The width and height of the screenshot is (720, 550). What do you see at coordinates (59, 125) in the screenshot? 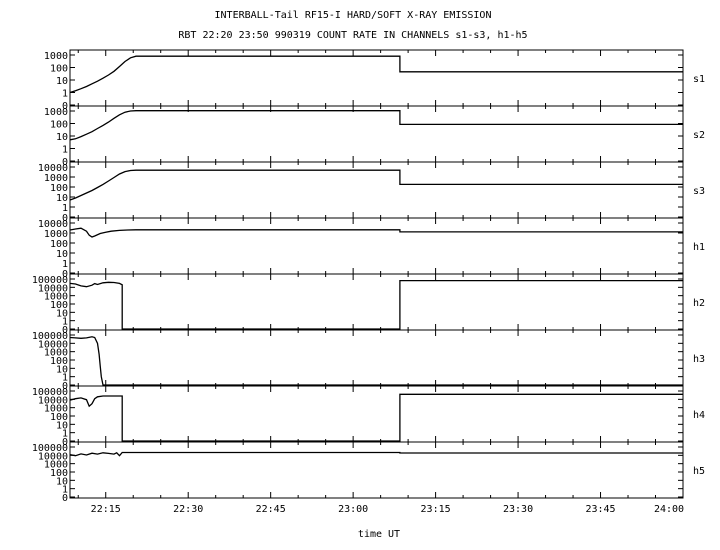
I see `y-tick-label-s2: 100` at bounding box center [59, 125].